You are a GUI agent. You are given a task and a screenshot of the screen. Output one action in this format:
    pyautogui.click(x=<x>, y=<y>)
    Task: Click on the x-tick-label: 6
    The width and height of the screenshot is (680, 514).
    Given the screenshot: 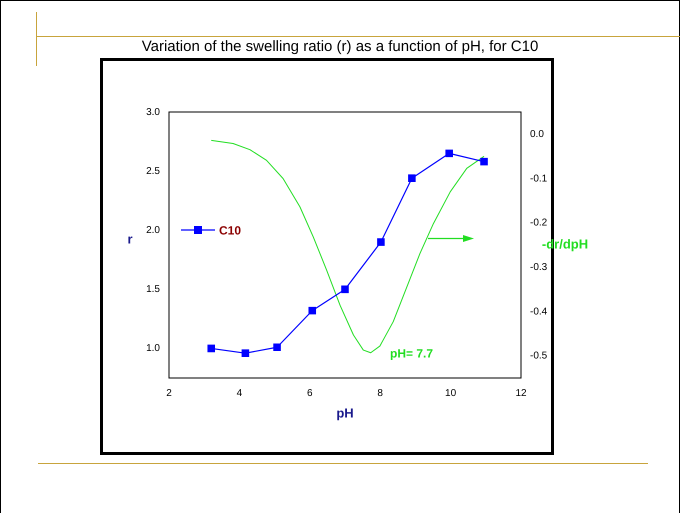 What is the action you would take?
    pyautogui.click(x=310, y=393)
    